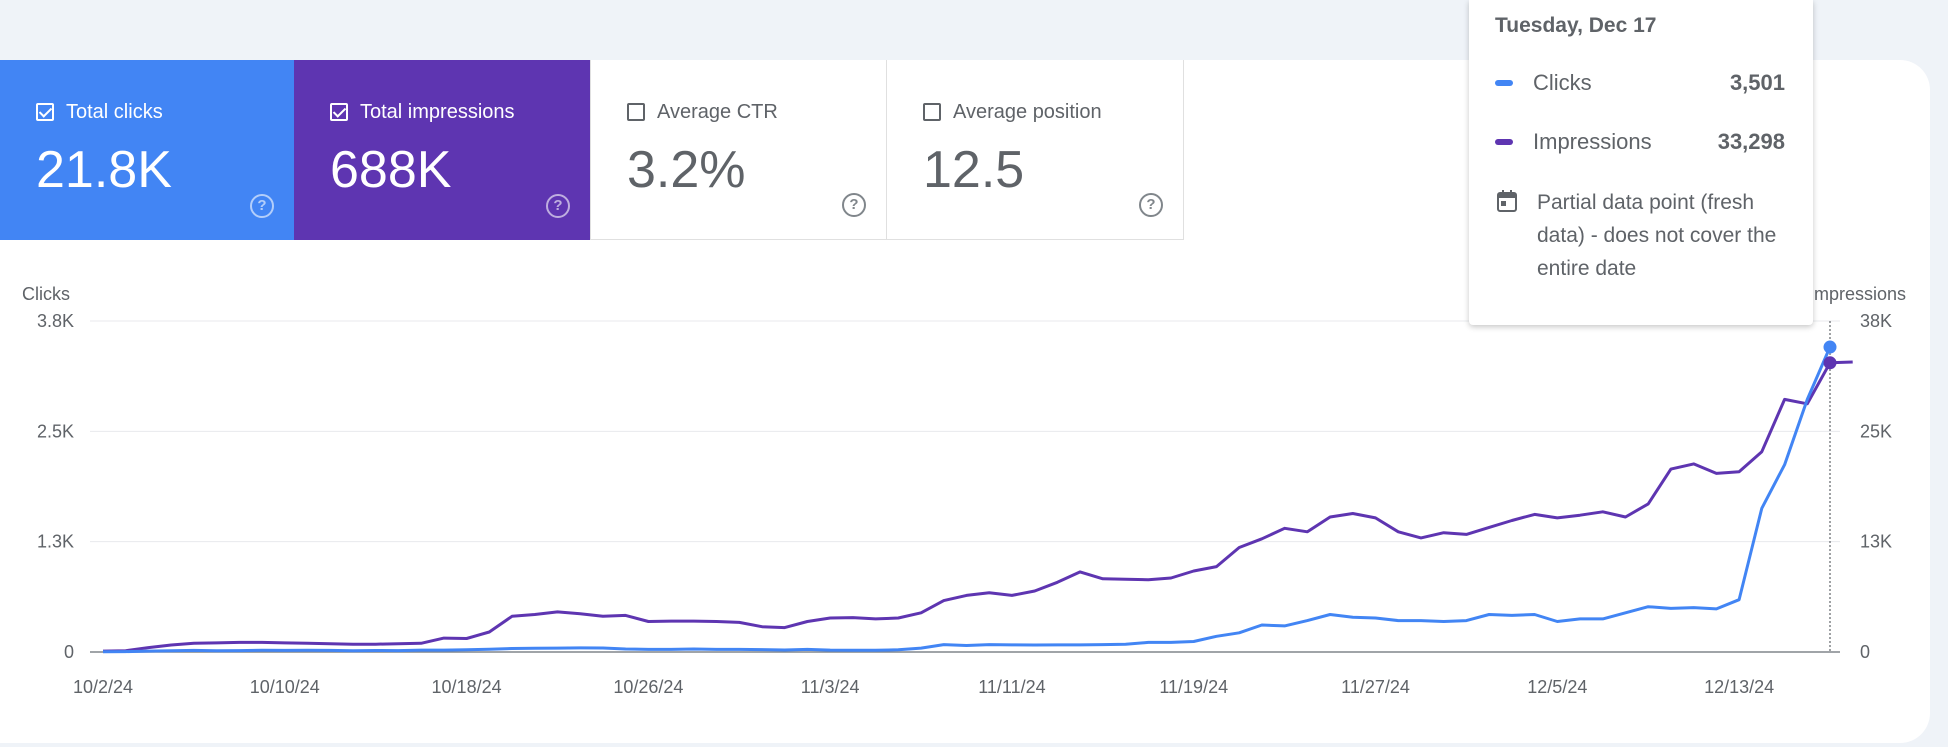 The width and height of the screenshot is (1948, 747). What do you see at coordinates (1857, 294) in the screenshot?
I see `y-axis-label-right: Impressions` at bounding box center [1857, 294].